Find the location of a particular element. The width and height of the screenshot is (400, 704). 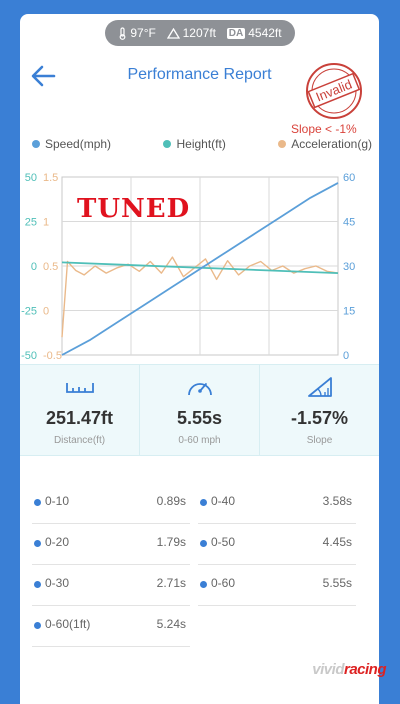

split-label: 0-10 is located at coordinates (57, 501).